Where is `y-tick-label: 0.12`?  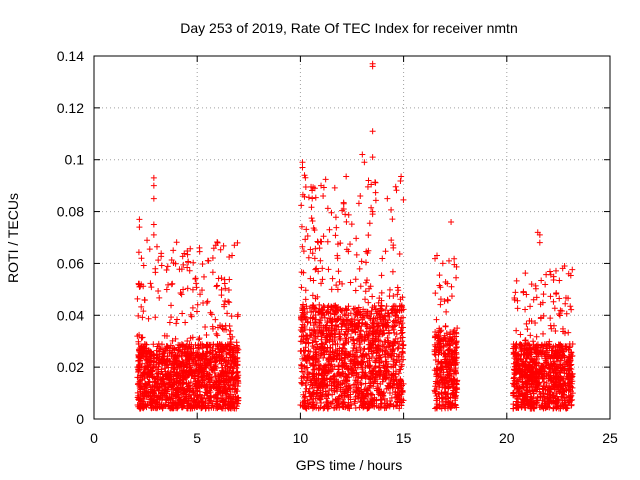 y-tick-label: 0.12 is located at coordinates (70, 108).